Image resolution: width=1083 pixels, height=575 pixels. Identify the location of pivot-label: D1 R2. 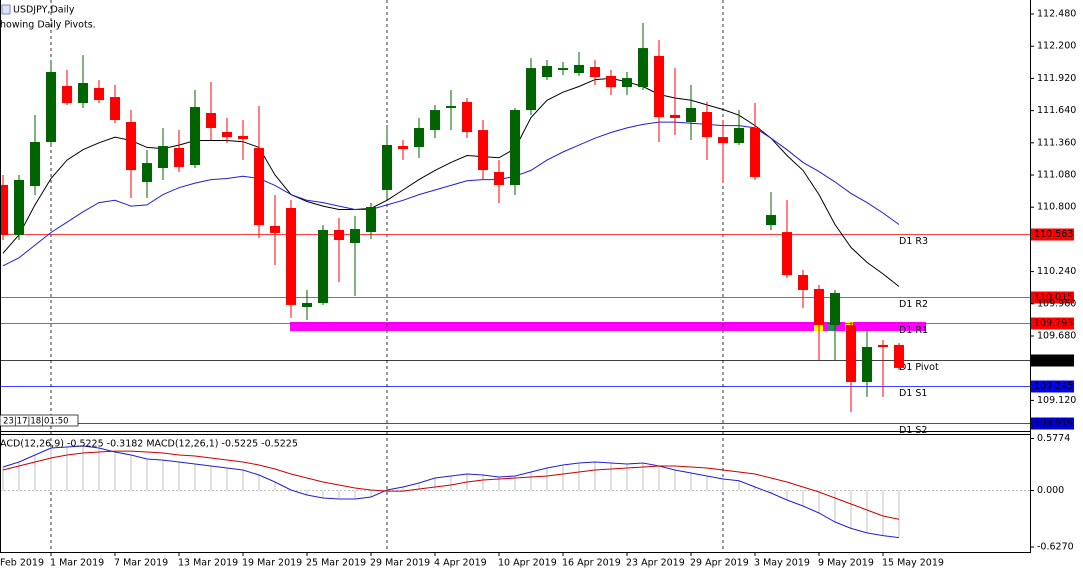
(913, 304).